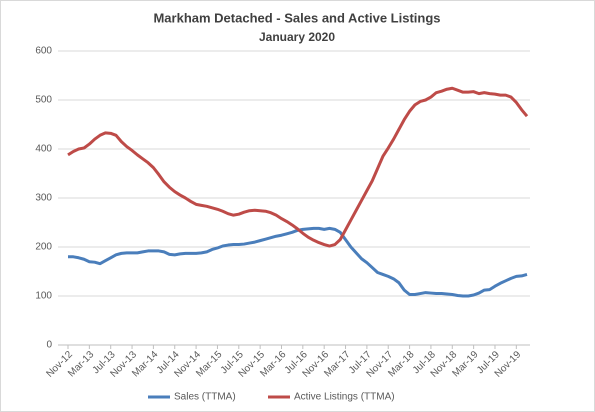 This screenshot has height=412, width=595. I want to click on y-tick-label: 300, so click(43, 198).